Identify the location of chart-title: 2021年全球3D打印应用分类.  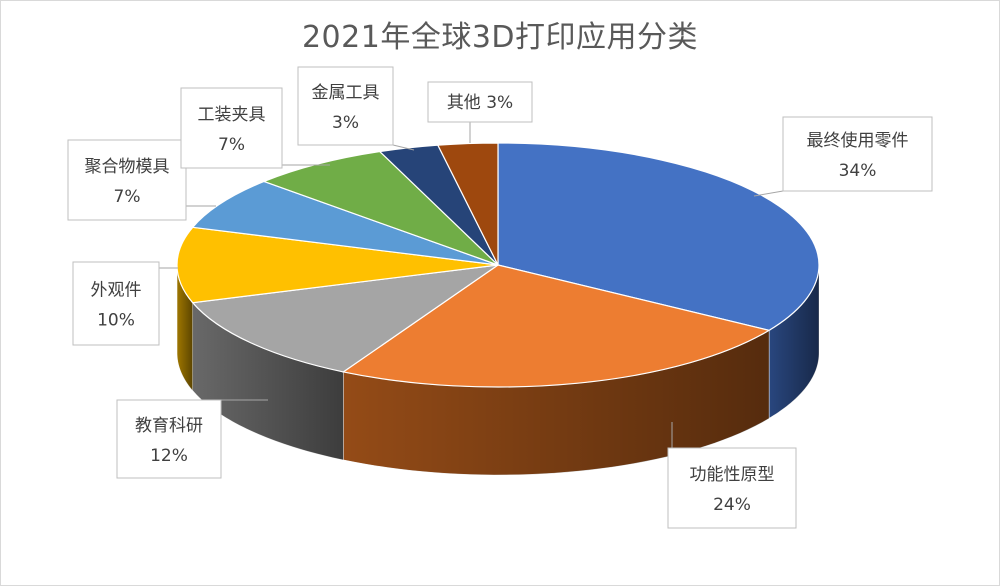
(500, 37).